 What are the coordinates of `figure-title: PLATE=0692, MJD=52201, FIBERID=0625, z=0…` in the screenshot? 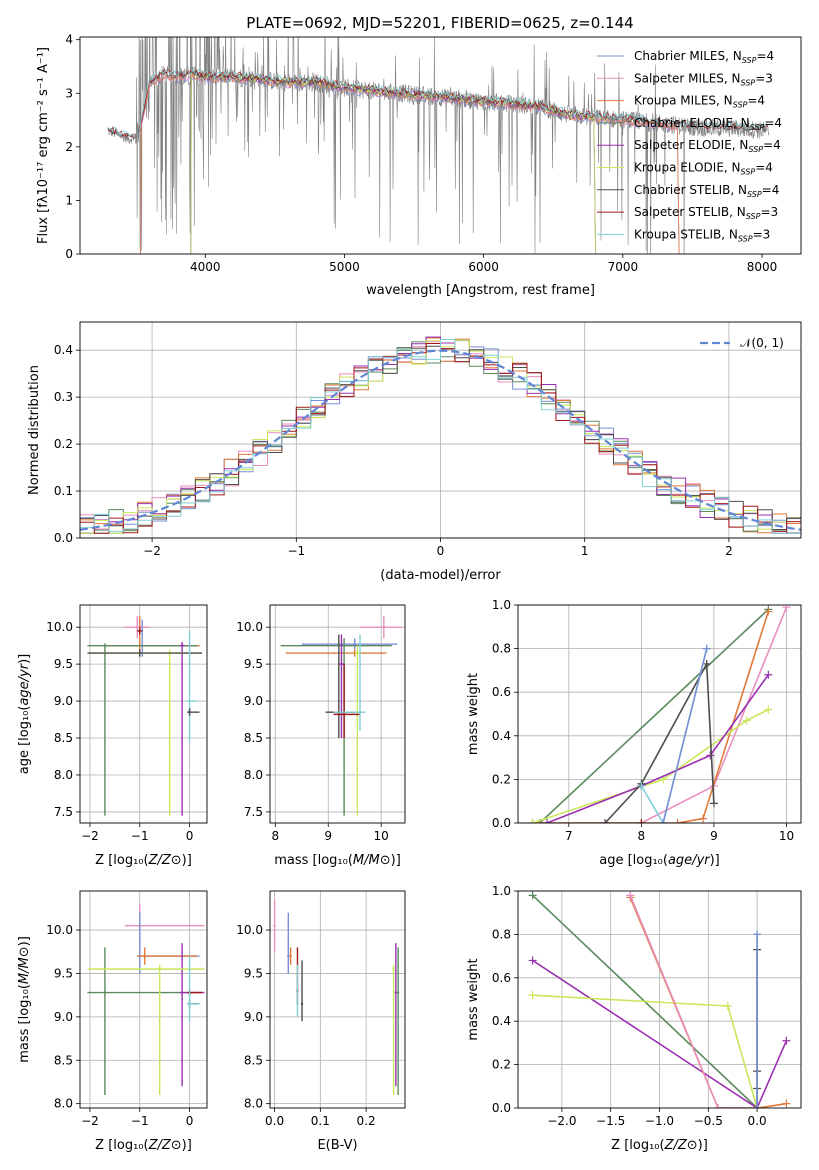 It's located at (439, 23).